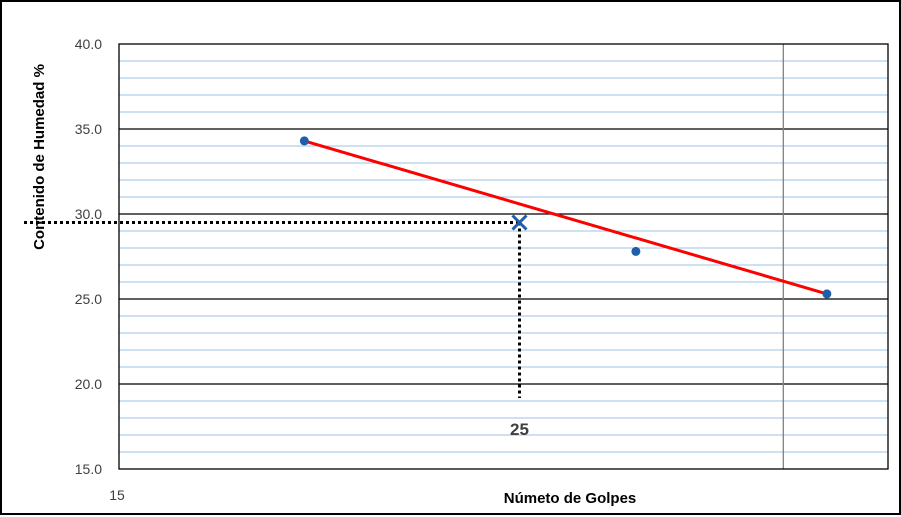 This screenshot has height=517, width=901. What do you see at coordinates (88, 469) in the screenshot?
I see `y-tick-label: 15.0` at bounding box center [88, 469].